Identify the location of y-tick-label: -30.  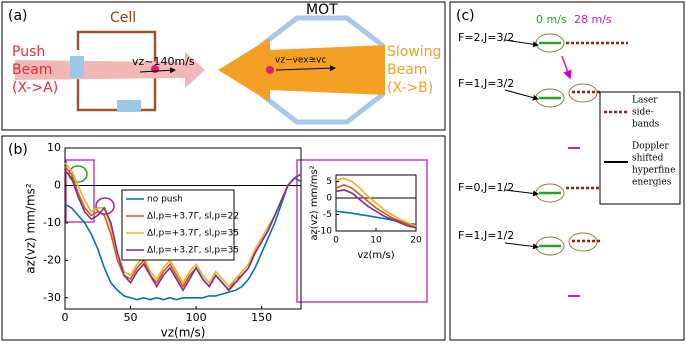
(52, 297).